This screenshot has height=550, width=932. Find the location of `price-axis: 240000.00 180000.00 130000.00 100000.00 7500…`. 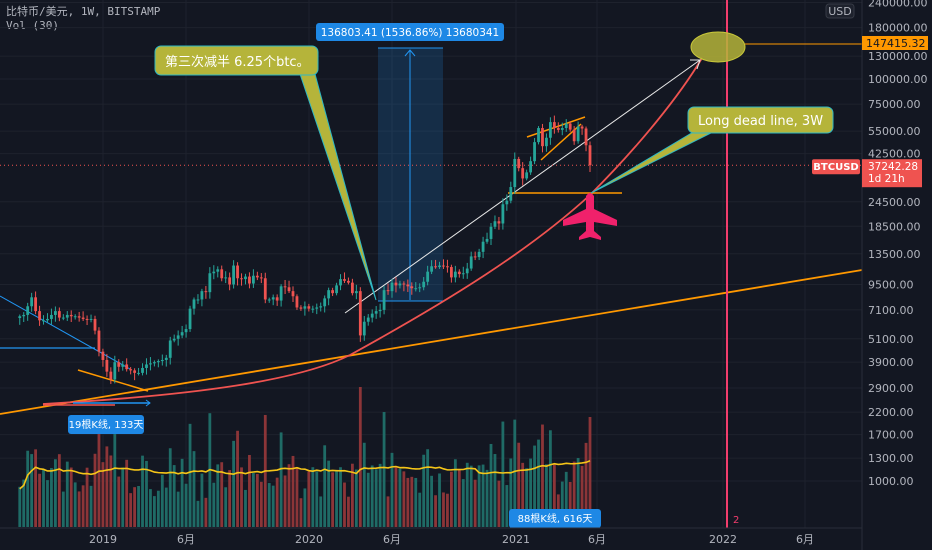

price-axis: 240000.00 180000.00 130000.00 100000.00 7500… is located at coordinates (898, 244).